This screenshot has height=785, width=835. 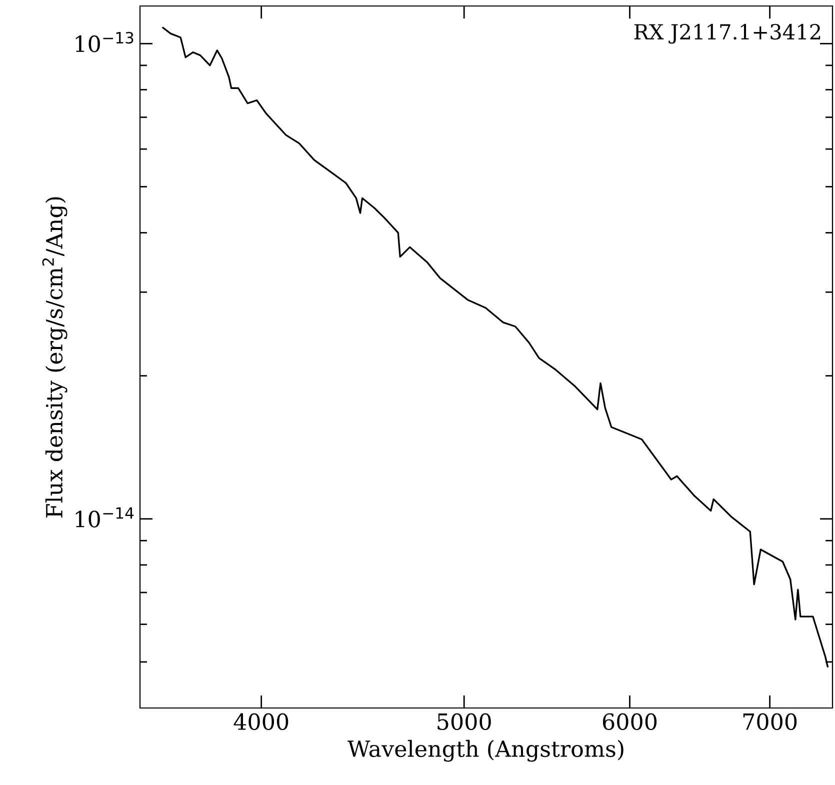 I want to click on y-axis-title: Flux density (erg/s/cm$^{2}$/Ang), so click(x=55, y=357).